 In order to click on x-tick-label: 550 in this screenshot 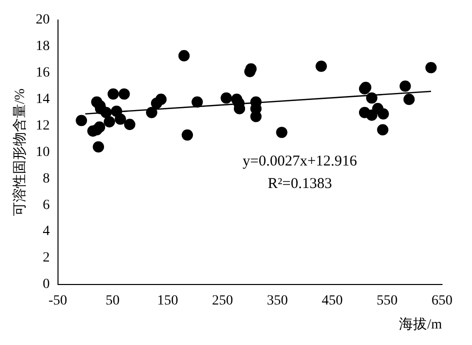, I will do `click(387, 300)`.